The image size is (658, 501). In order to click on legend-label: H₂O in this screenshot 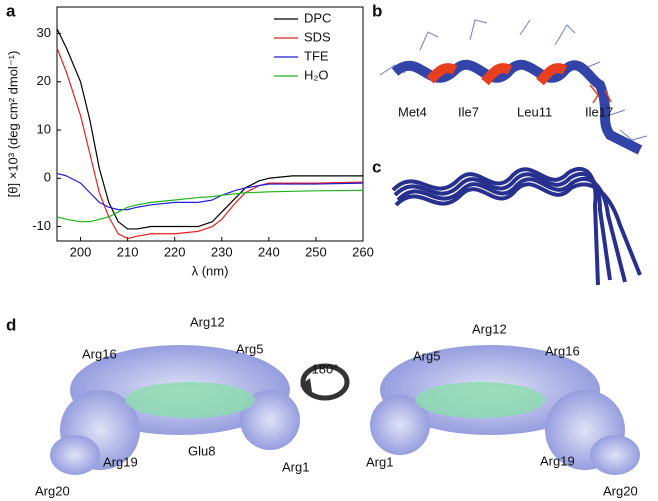, I will do `click(316, 74)`.